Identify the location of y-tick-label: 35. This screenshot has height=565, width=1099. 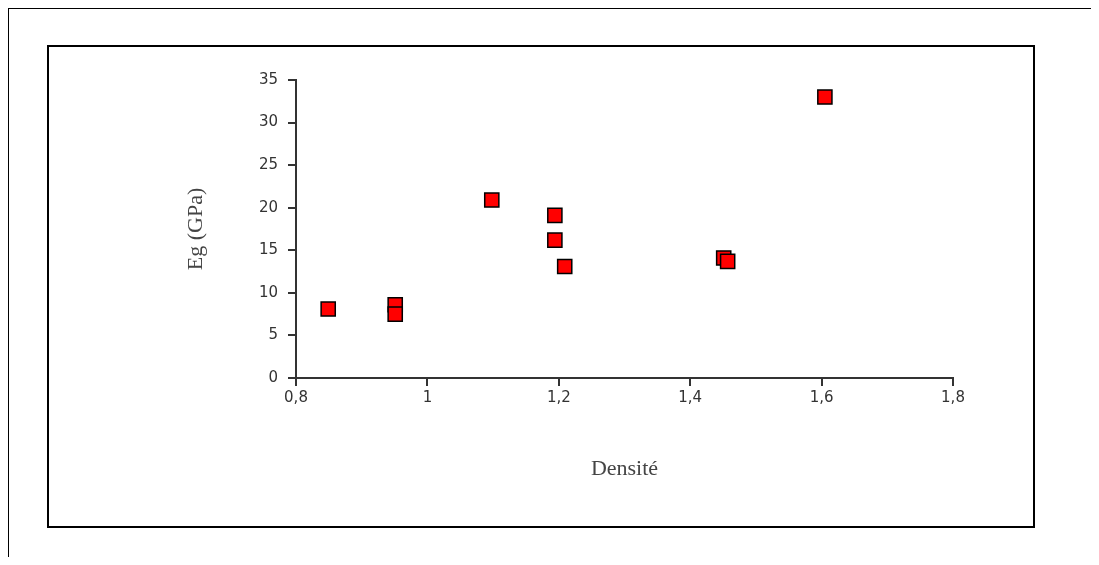
(268, 78).